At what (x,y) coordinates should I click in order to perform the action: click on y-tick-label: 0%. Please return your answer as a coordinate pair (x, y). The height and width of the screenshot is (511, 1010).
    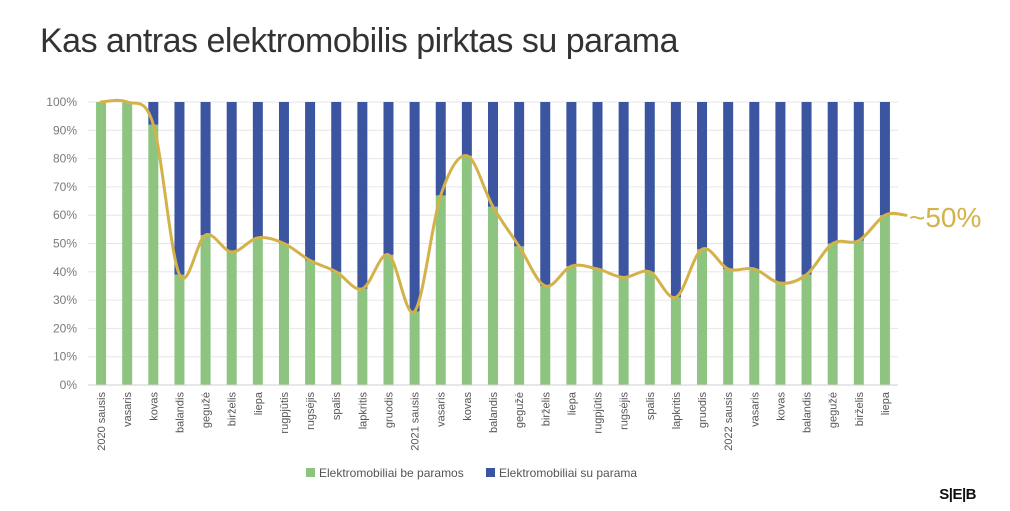
    Looking at the image, I should click on (69, 385).